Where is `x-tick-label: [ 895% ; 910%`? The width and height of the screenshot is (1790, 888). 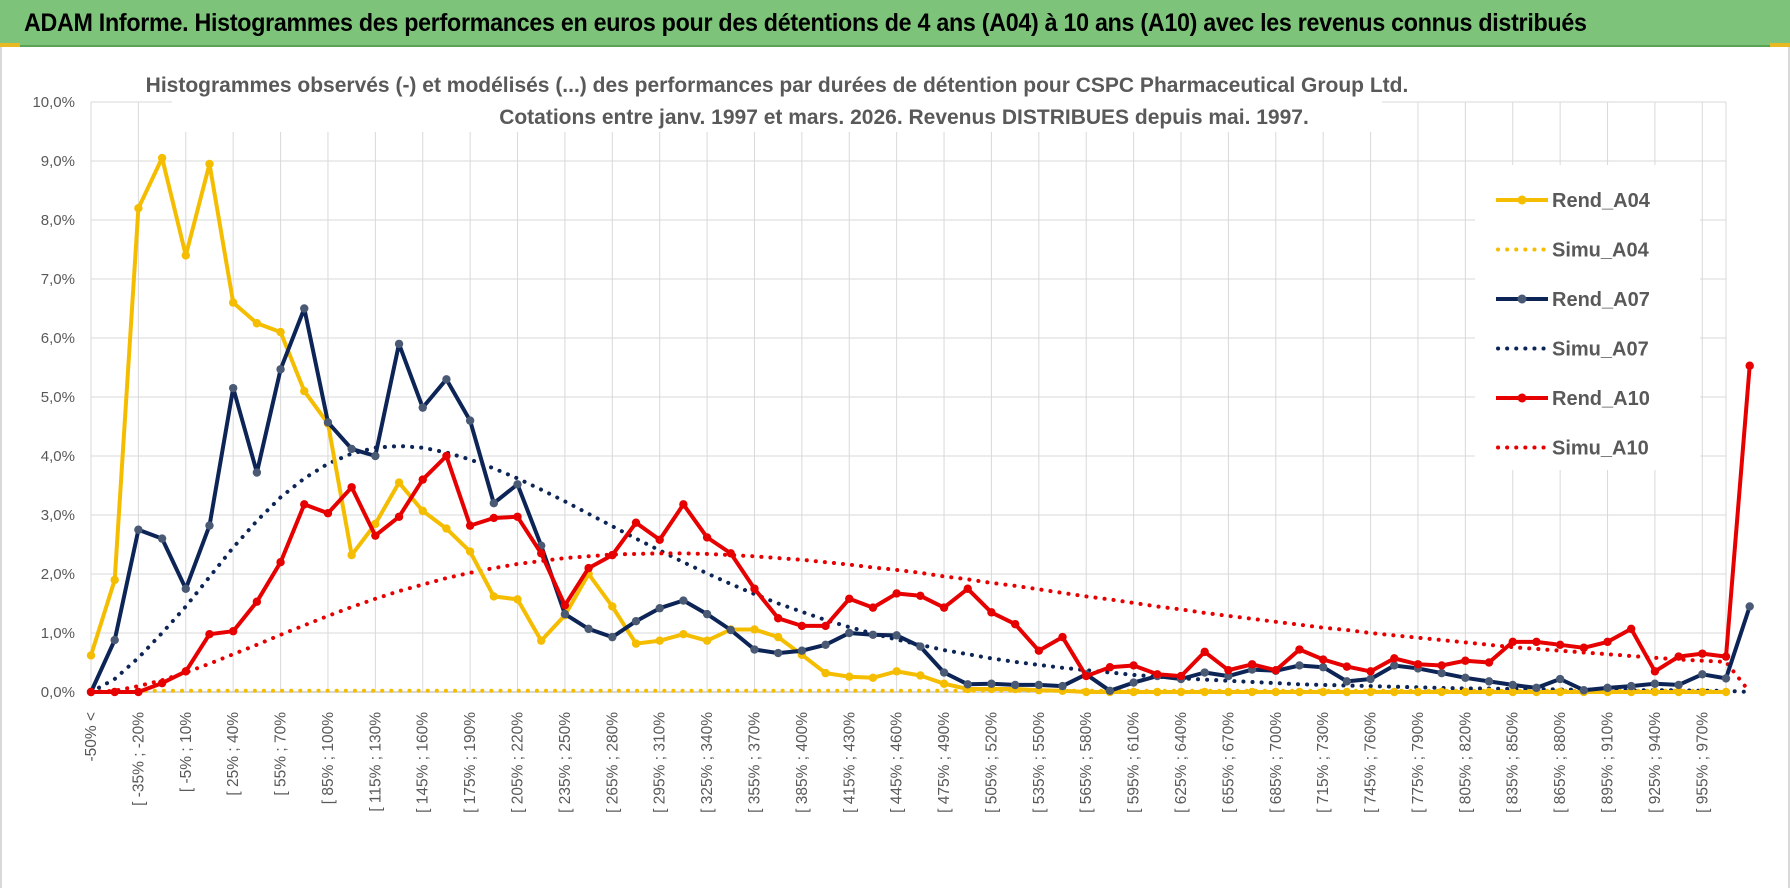 x-tick-label: [ 895% ; 910% is located at coordinates (1608, 762).